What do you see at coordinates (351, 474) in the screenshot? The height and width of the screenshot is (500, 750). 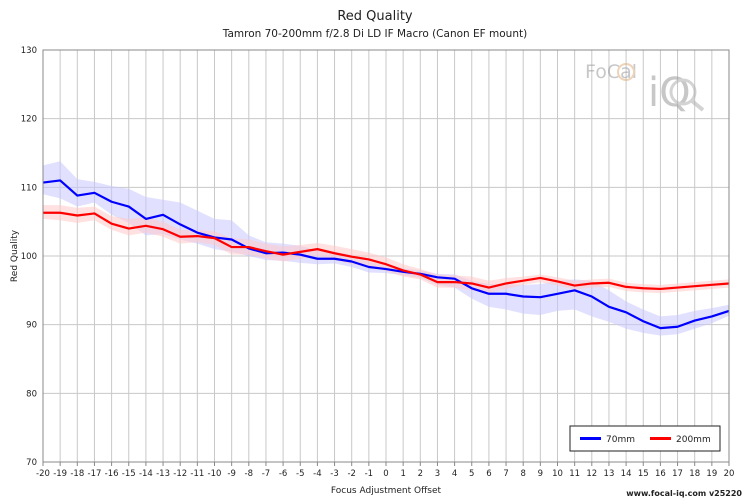 I see `x-tick-label: -2` at bounding box center [351, 474].